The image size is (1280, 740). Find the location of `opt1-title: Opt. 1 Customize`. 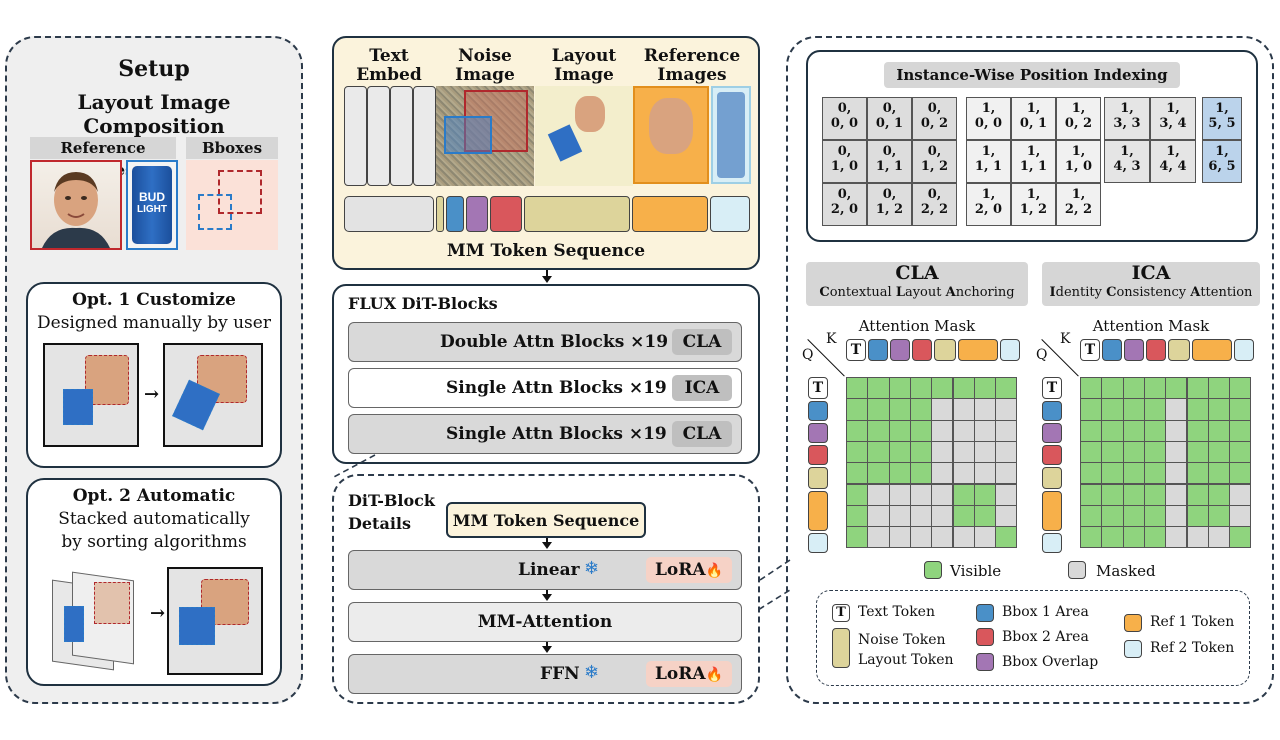

opt1-title: Opt. 1 Customize is located at coordinates (154, 300).